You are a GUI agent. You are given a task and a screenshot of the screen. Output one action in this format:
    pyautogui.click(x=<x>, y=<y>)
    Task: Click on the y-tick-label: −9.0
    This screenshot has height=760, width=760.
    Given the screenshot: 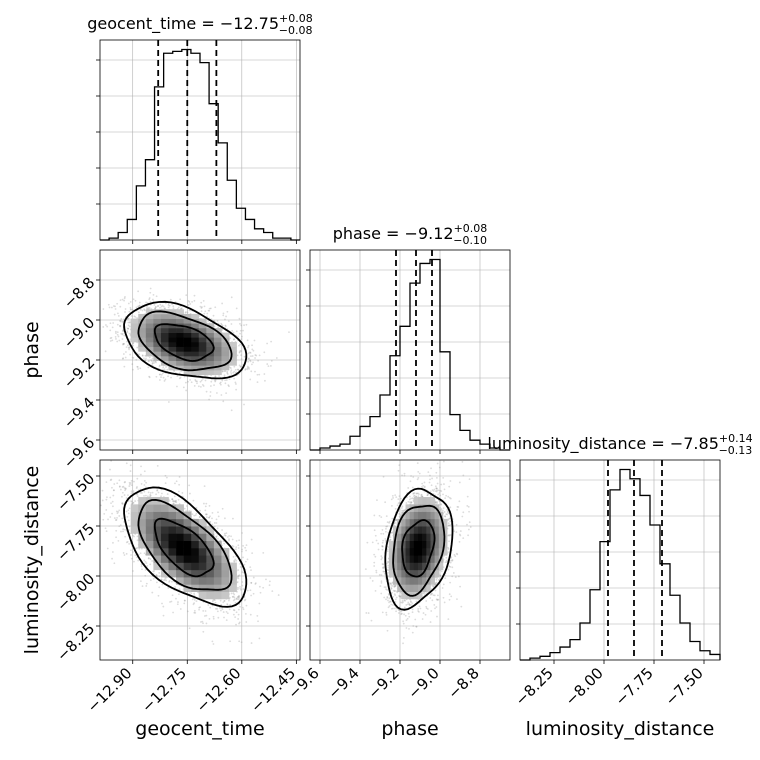 What is the action you would take?
    pyautogui.click(x=79, y=333)
    